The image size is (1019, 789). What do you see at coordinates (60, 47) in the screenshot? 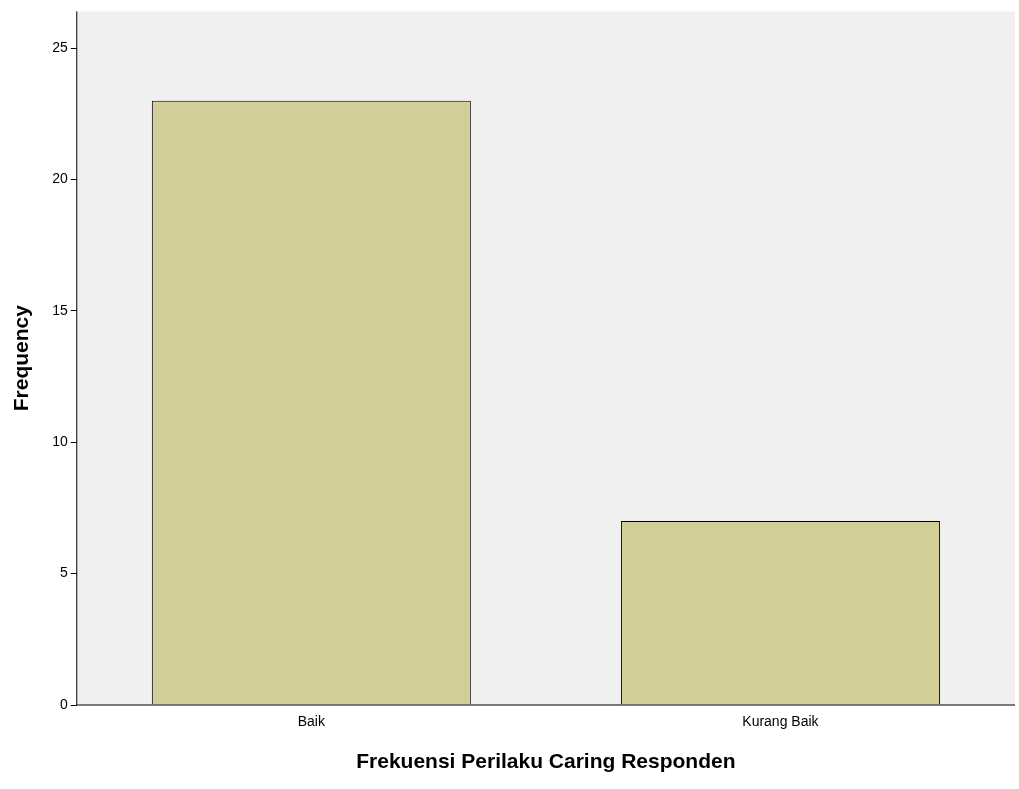
I see `y-tick-label: 25` at bounding box center [60, 47].